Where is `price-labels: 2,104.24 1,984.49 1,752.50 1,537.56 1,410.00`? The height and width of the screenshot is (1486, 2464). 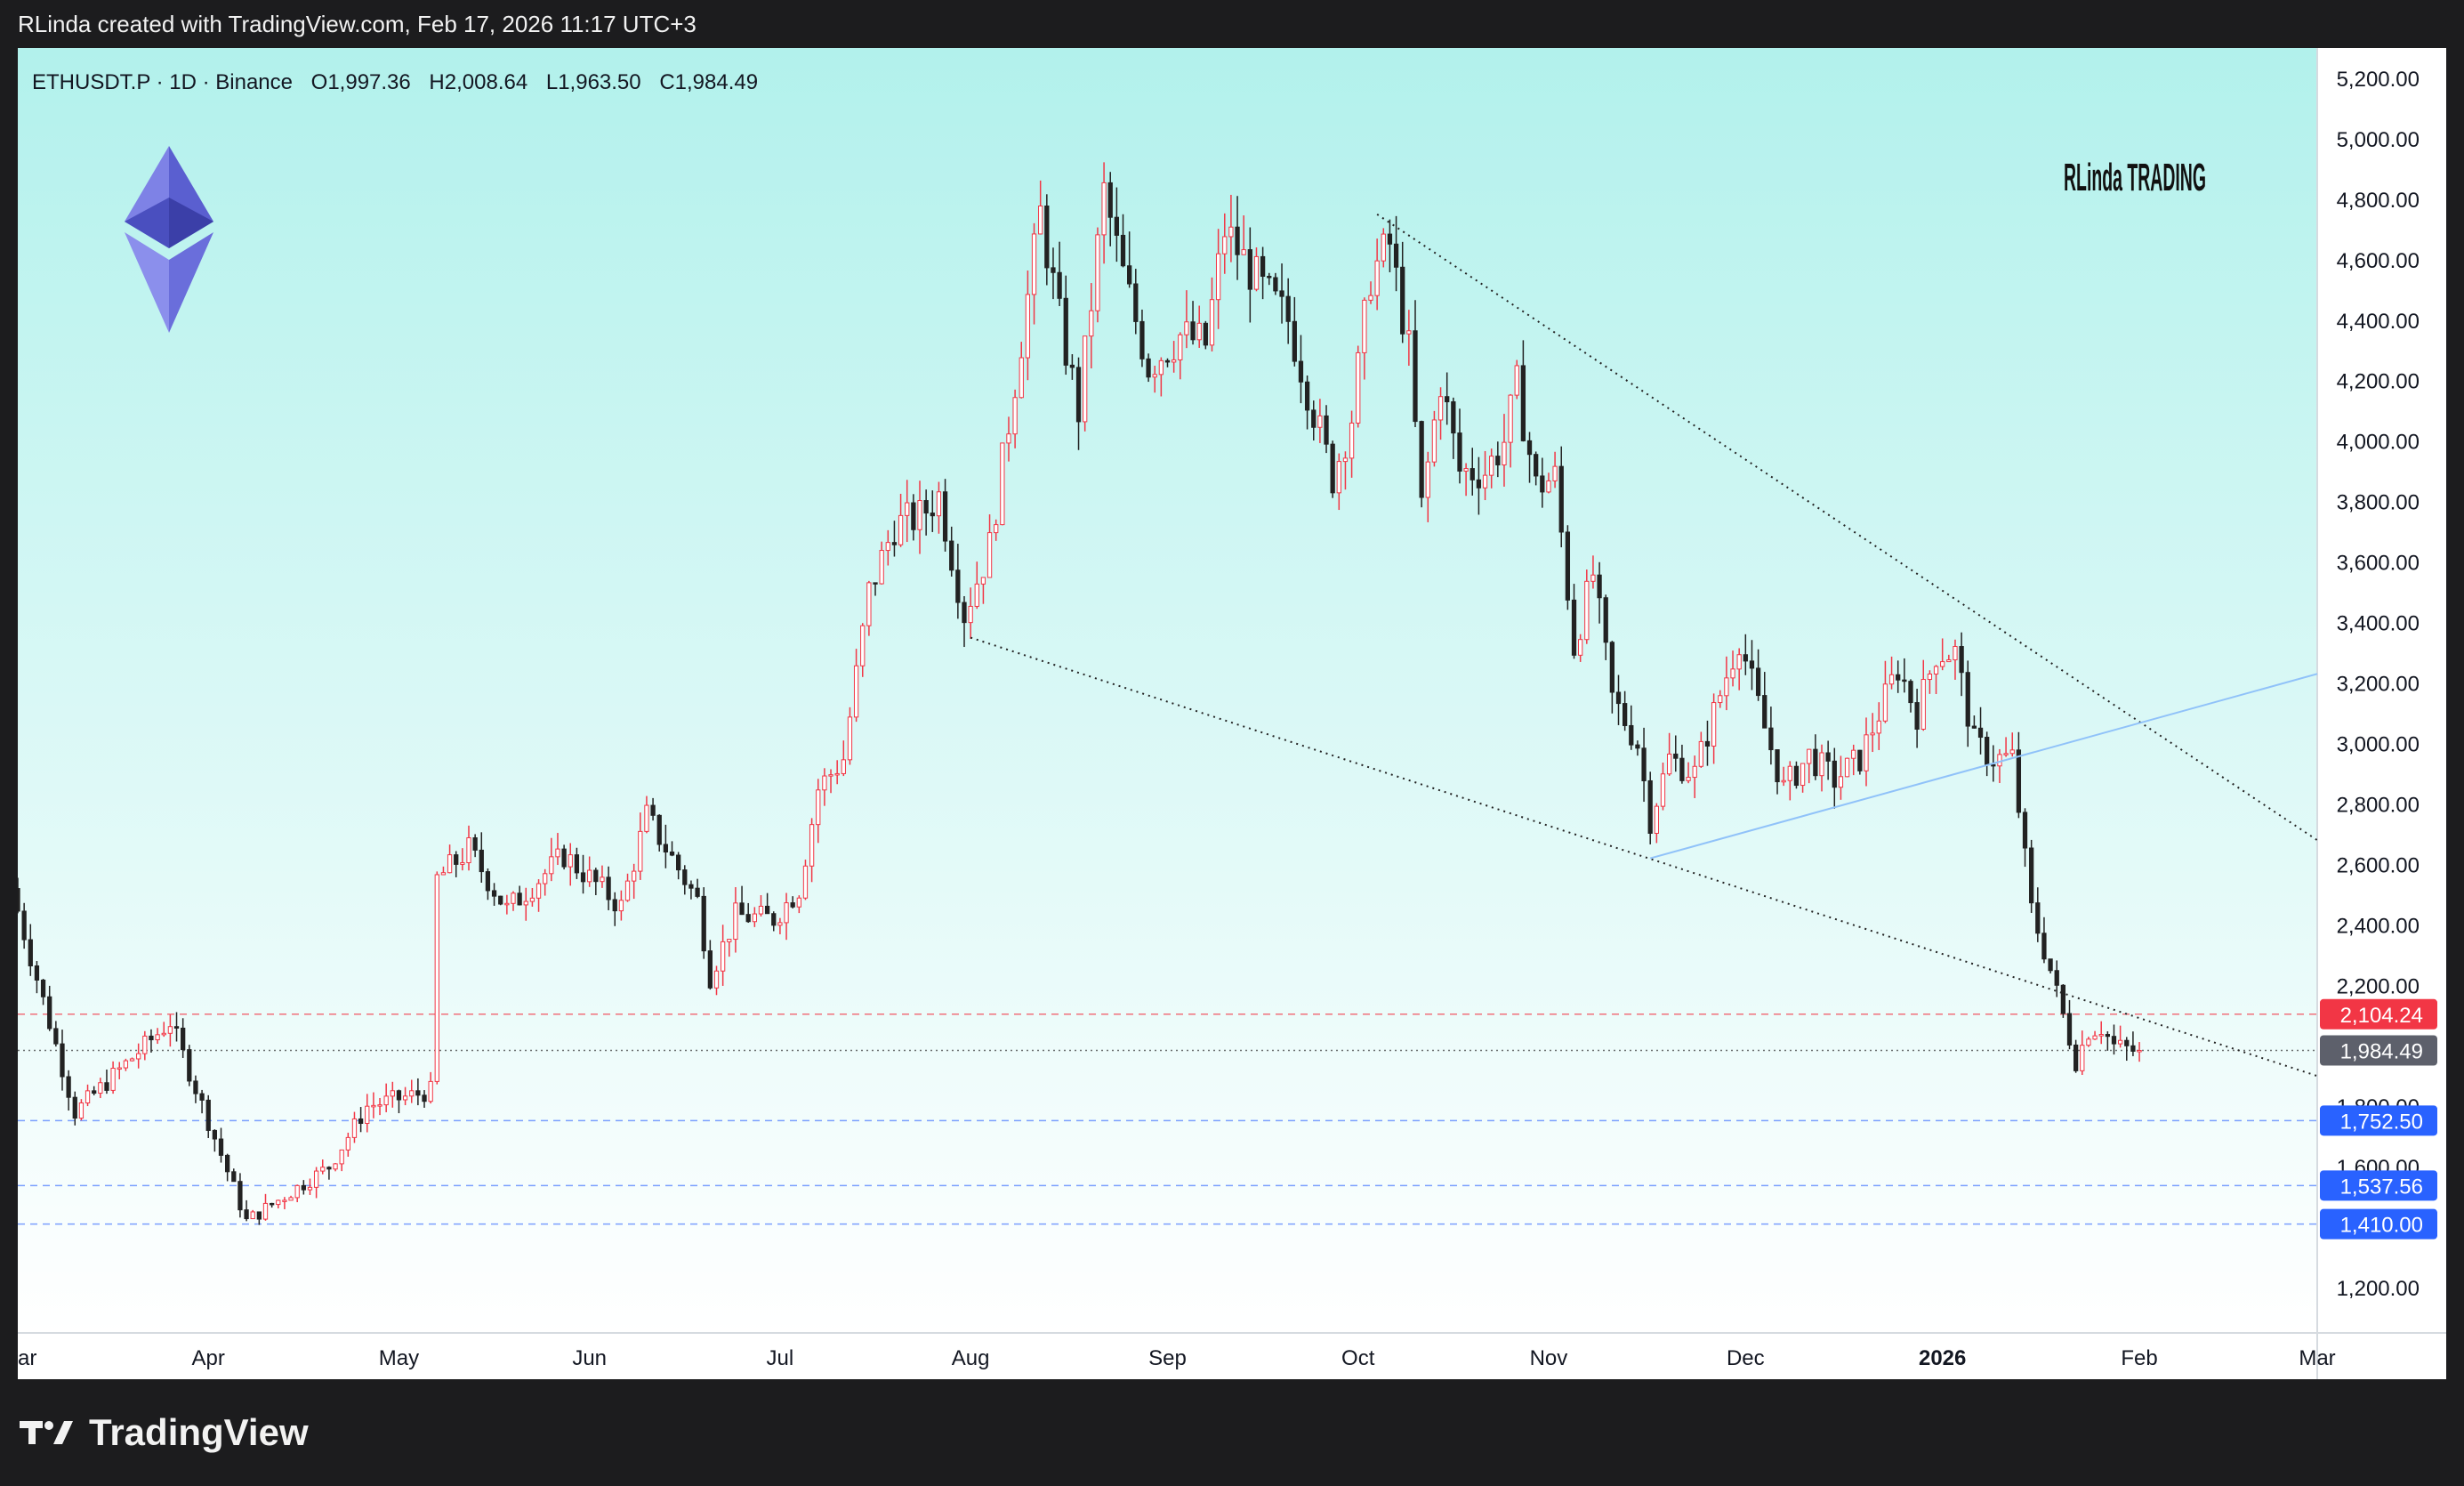
price-labels: 2,104.24 1,984.49 1,752.50 1,537.56 1,410.00 is located at coordinates (2379, 1119).